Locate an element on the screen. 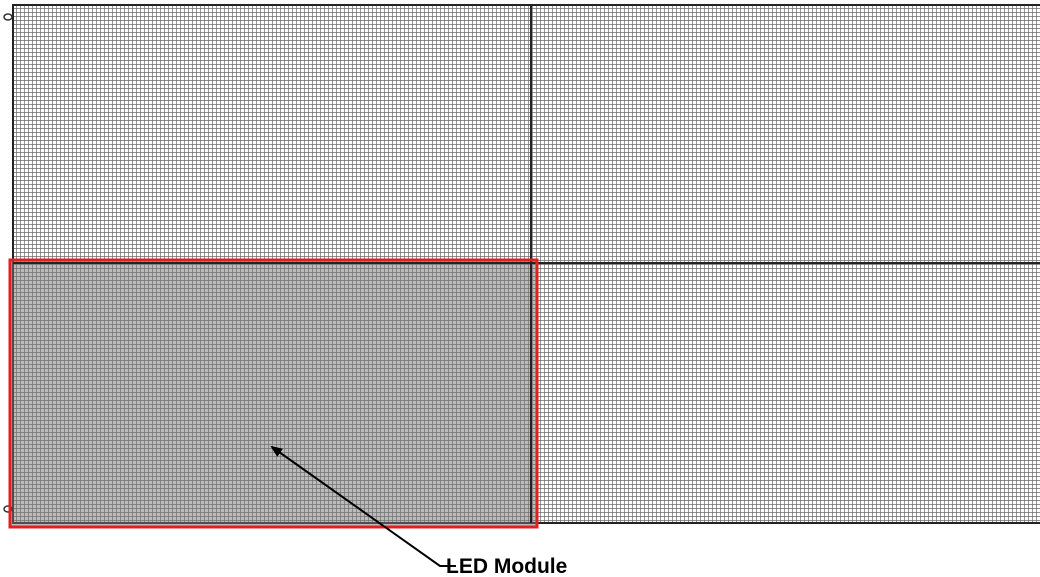 The height and width of the screenshot is (577, 1040). callout-label: LED Module is located at coordinates (506, 566).